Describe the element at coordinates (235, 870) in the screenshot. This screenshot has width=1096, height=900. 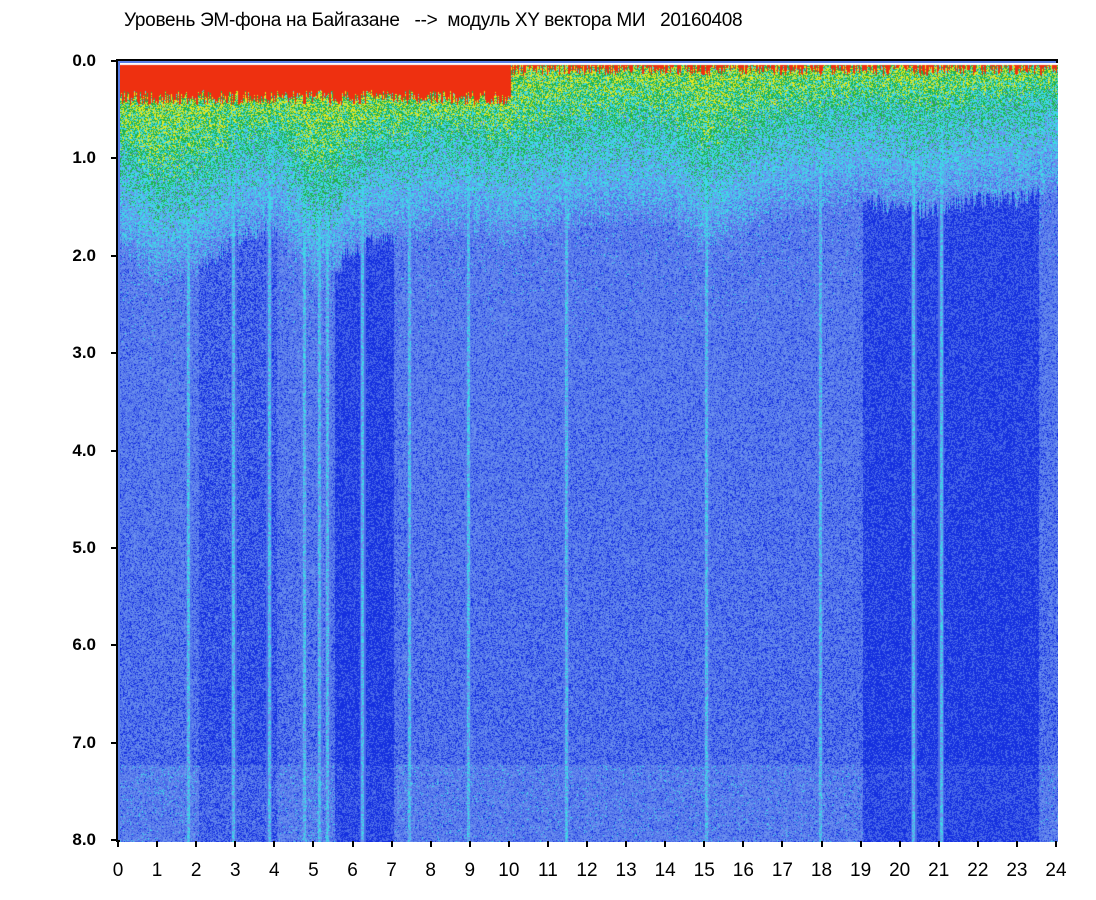
I see `x-tick-label: 3` at that location.